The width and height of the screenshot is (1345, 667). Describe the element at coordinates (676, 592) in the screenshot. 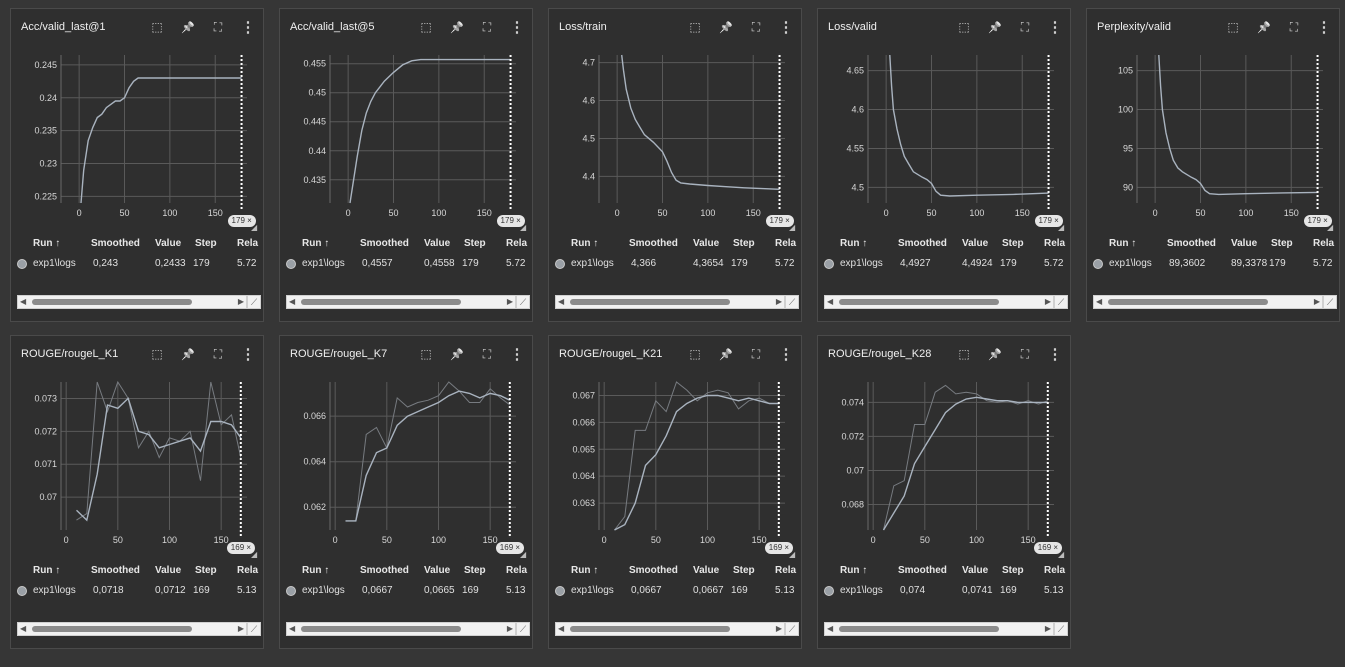

I see `table-row: exp1\logs 0,0667 0,0667 169 5.13` at that location.